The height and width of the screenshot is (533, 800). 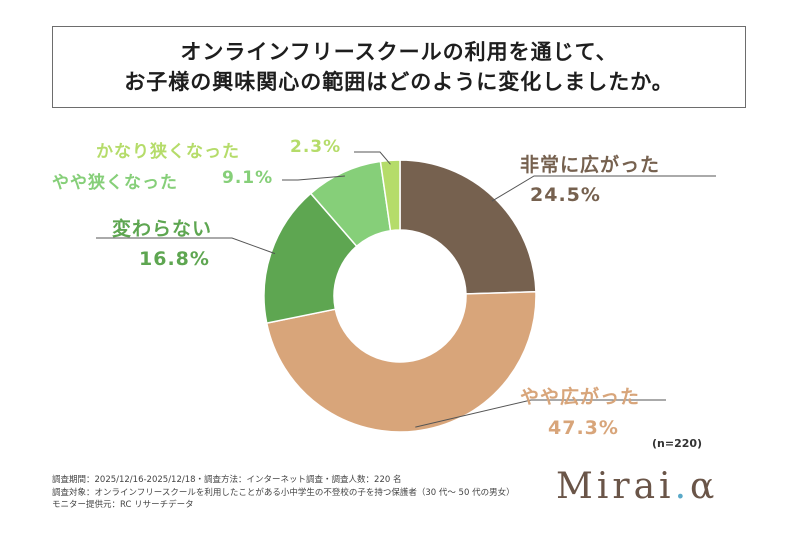 I want to click on label-value-somewhat-broadened: 47.3%, so click(x=583, y=428).